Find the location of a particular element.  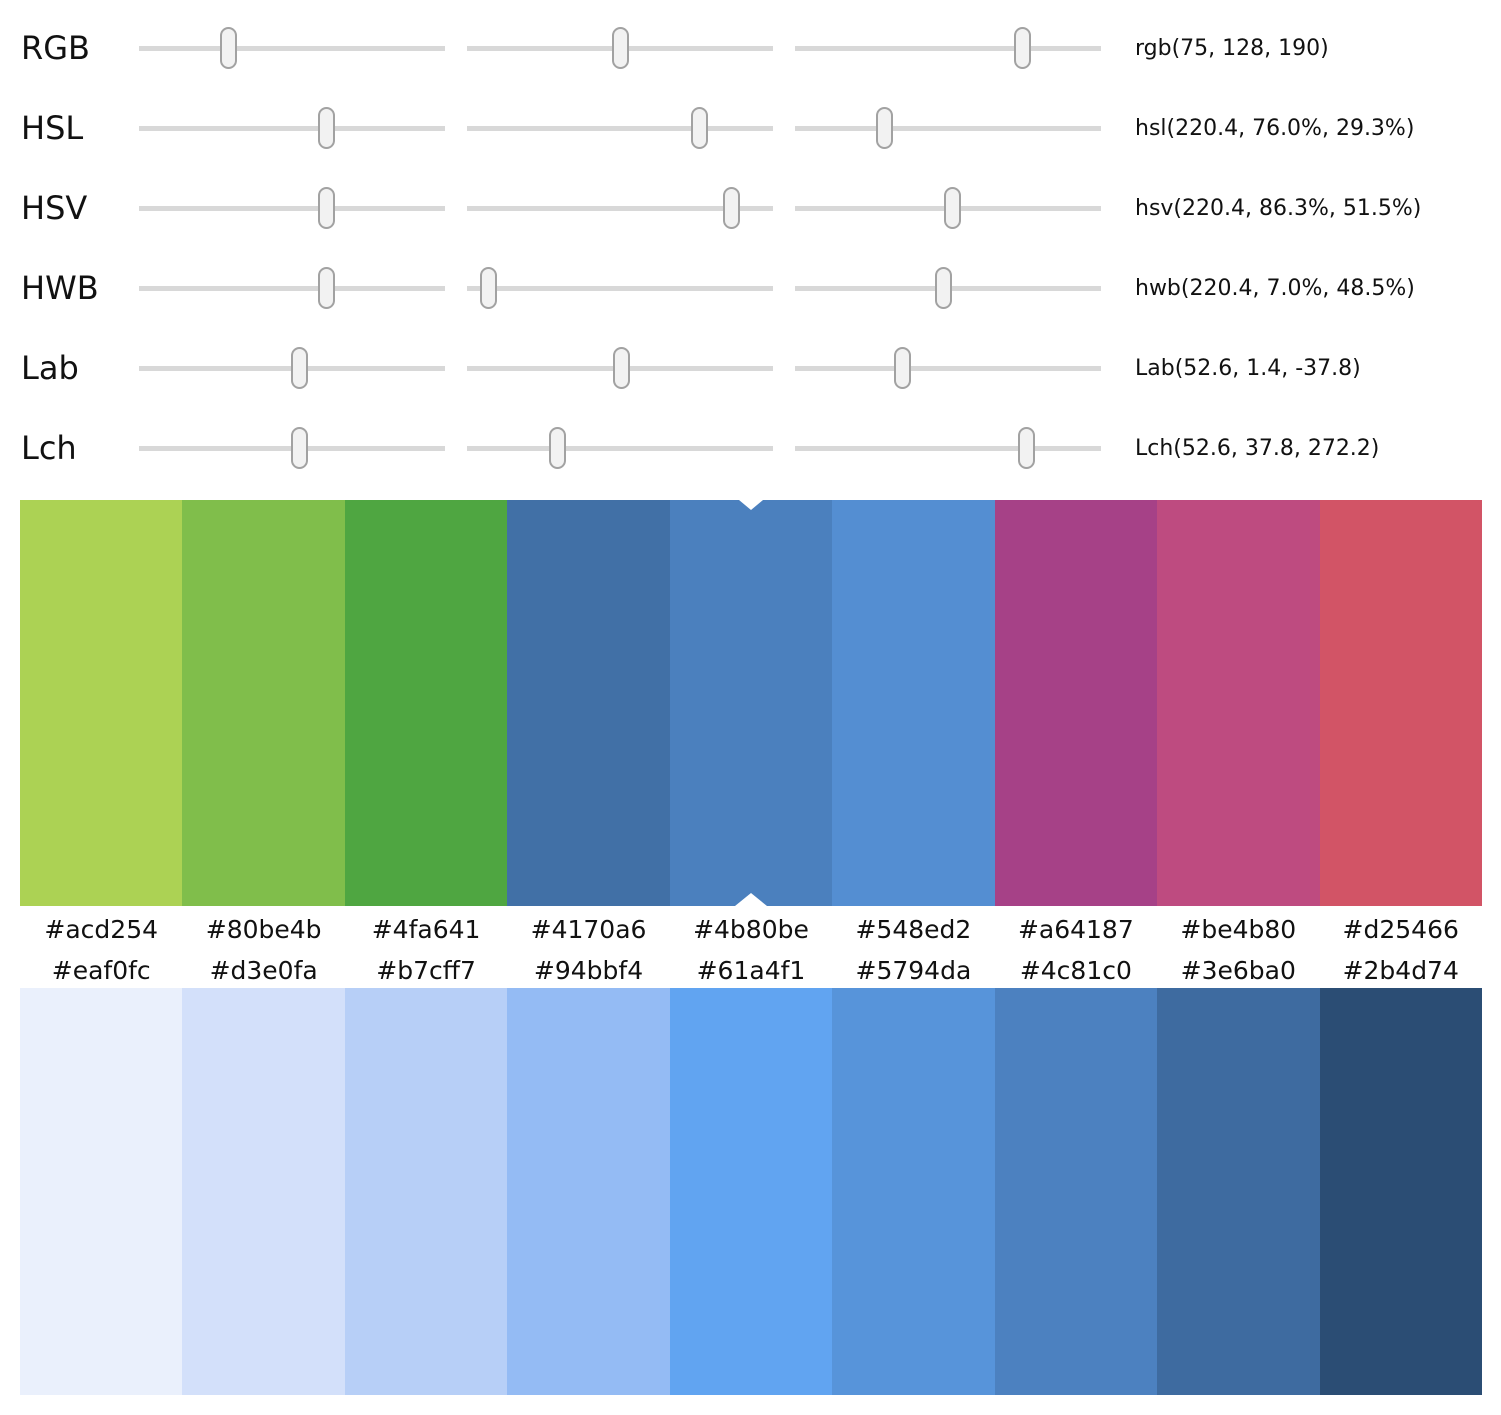

hex-label: #acd254 is located at coordinates (101, 929).